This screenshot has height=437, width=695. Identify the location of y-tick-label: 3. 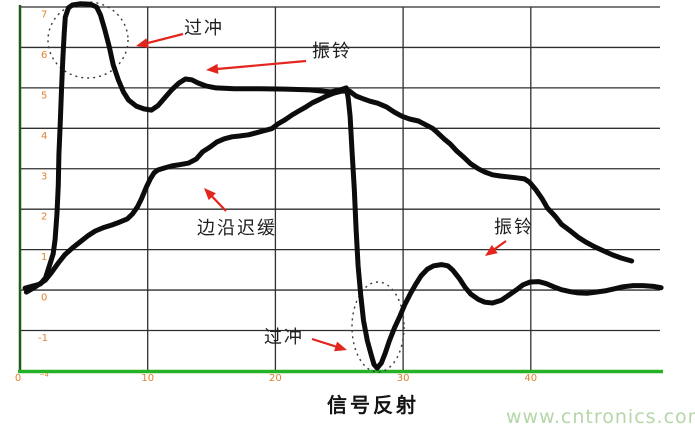
(44, 176).